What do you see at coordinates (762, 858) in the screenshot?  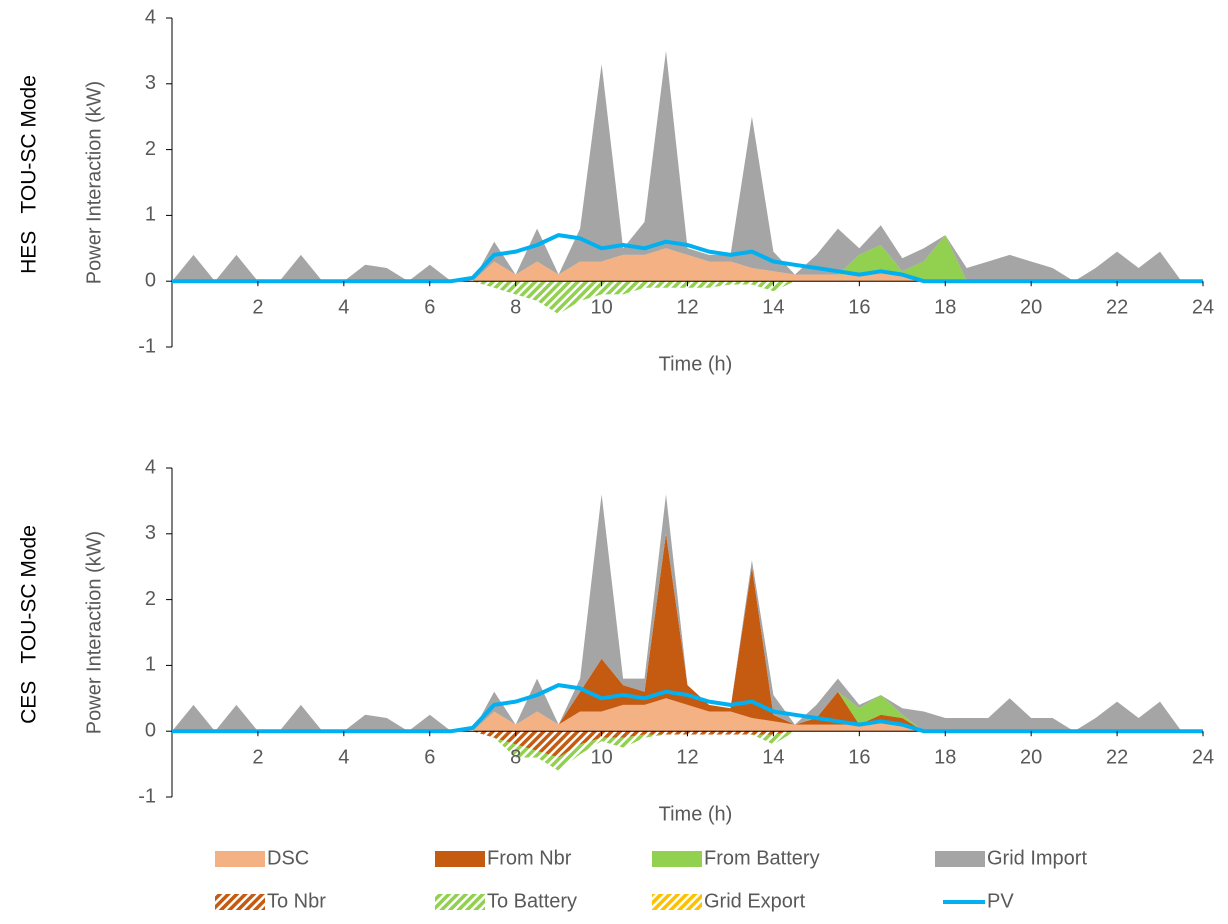 I see `legend-label: From Battery` at bounding box center [762, 858].